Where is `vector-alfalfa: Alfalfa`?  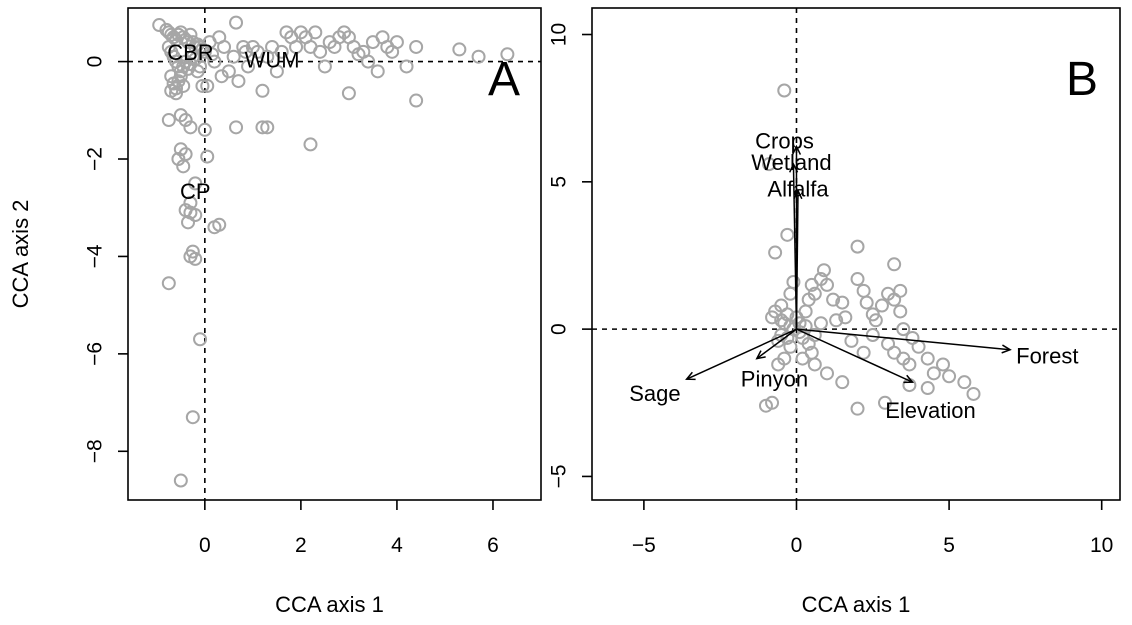
vector-alfalfa: Alfalfa is located at coordinates (798, 253).